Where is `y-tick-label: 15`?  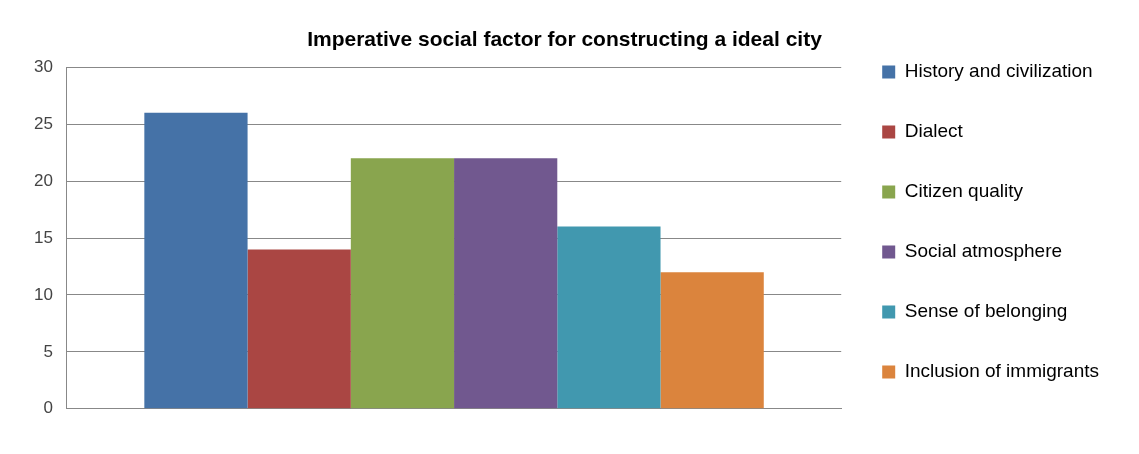
y-tick-label: 15 is located at coordinates (43, 237).